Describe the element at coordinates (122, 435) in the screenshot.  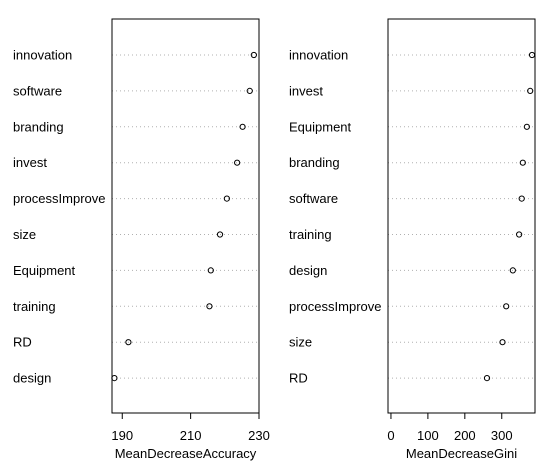
I see `x-tick-label: 190` at that location.